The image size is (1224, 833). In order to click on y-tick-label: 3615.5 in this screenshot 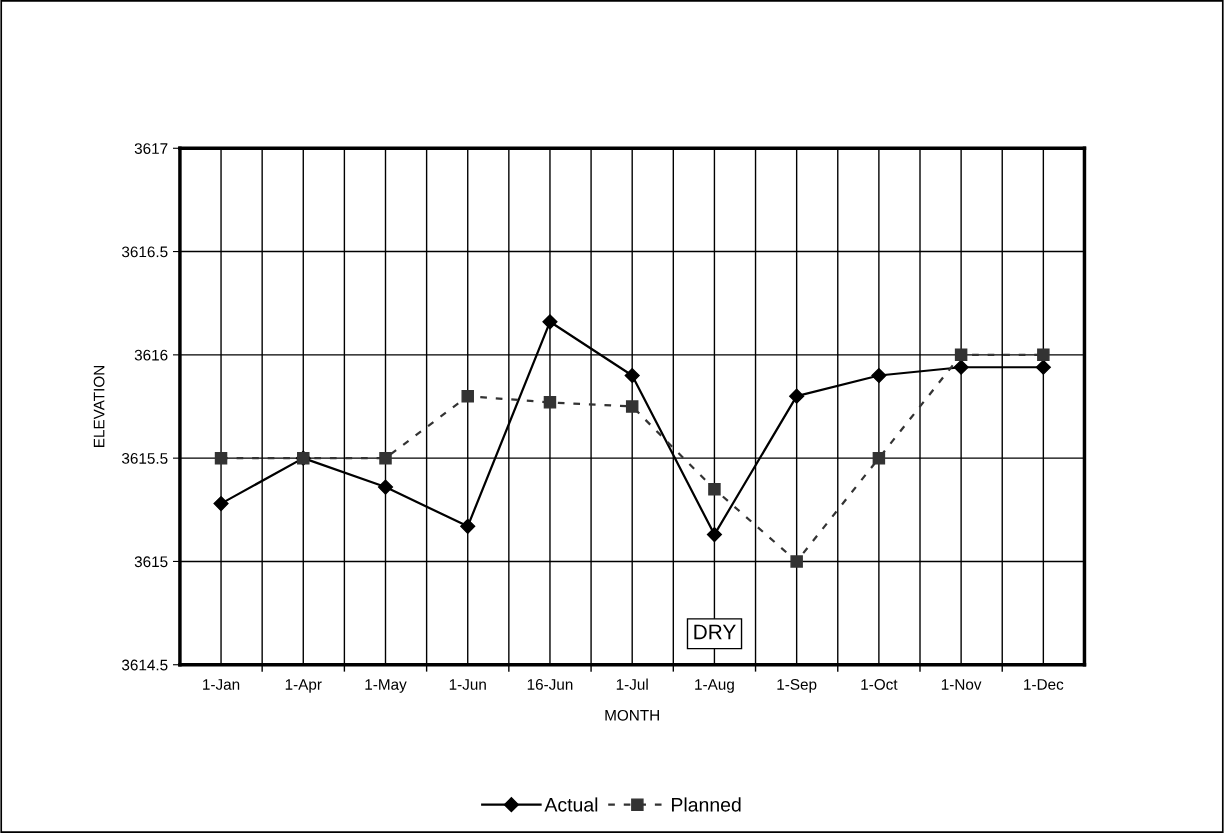, I will do `click(144, 458)`.